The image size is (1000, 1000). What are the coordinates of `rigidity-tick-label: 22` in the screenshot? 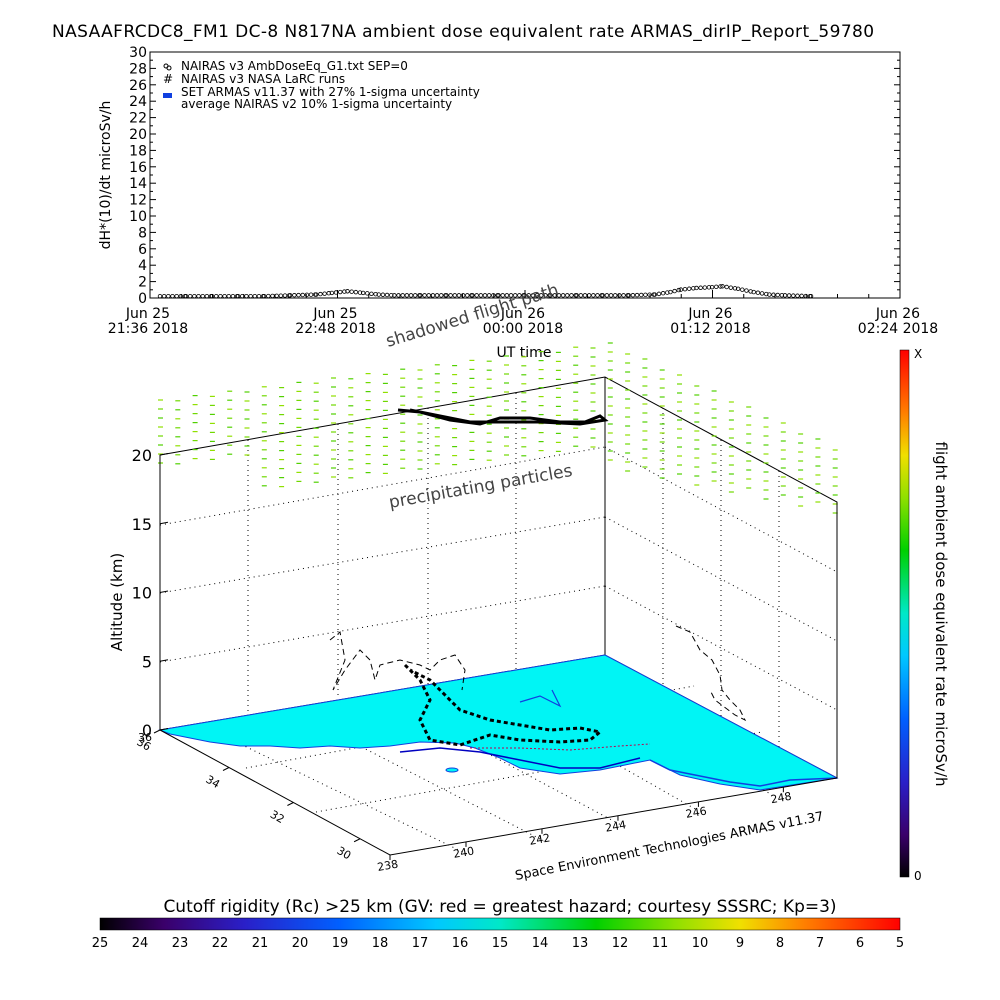 It's located at (220, 943).